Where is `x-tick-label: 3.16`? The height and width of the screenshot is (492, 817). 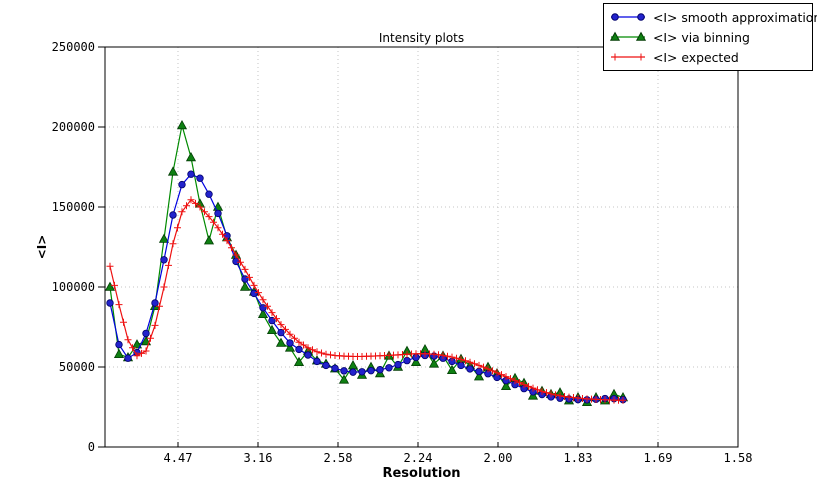 x-tick-label: 3.16 is located at coordinates (258, 458).